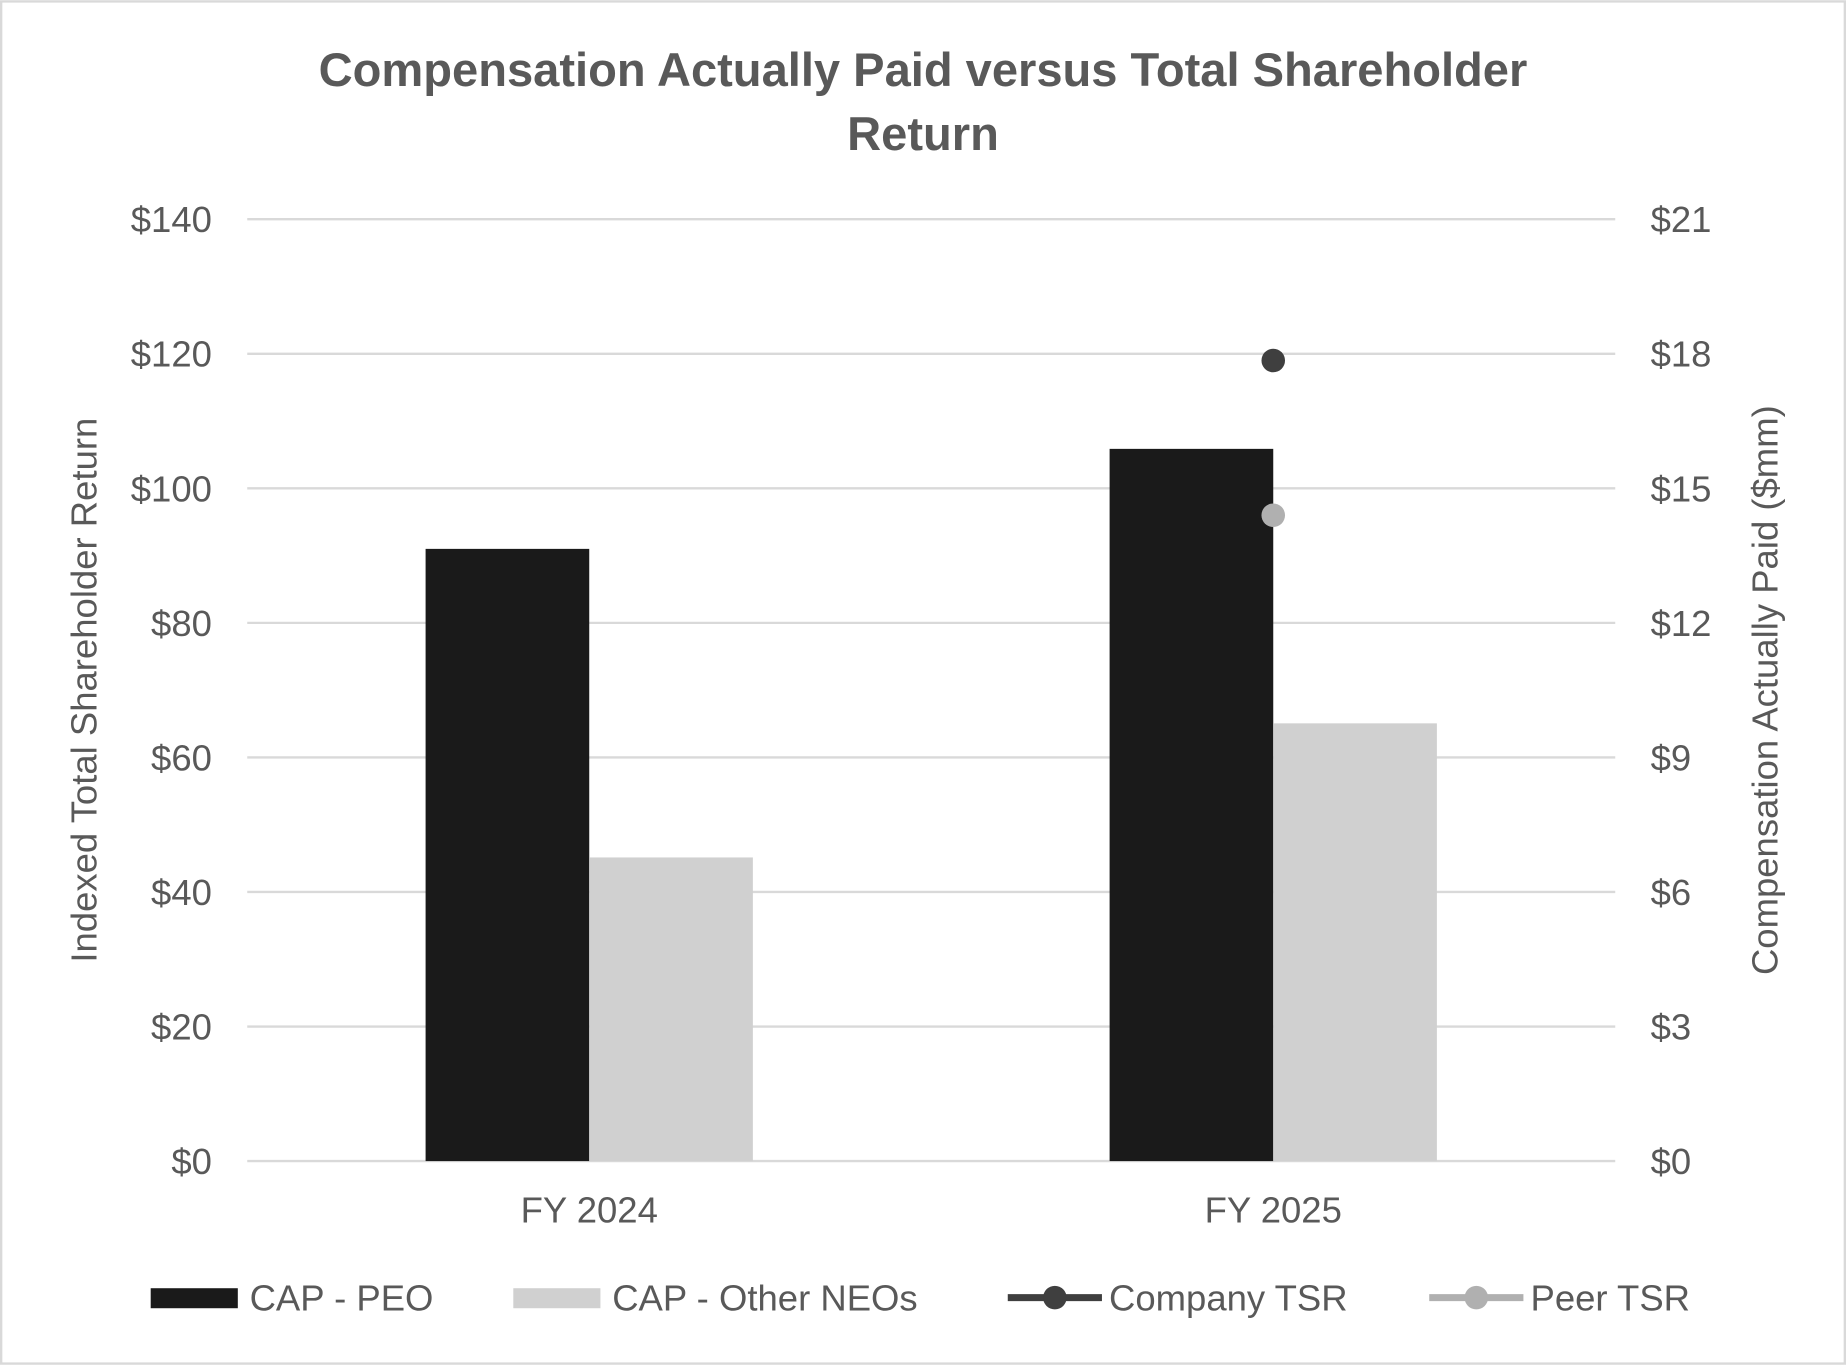  Describe the element at coordinates (181, 757) in the screenshot. I see `y-left-tick-label: $60` at that location.